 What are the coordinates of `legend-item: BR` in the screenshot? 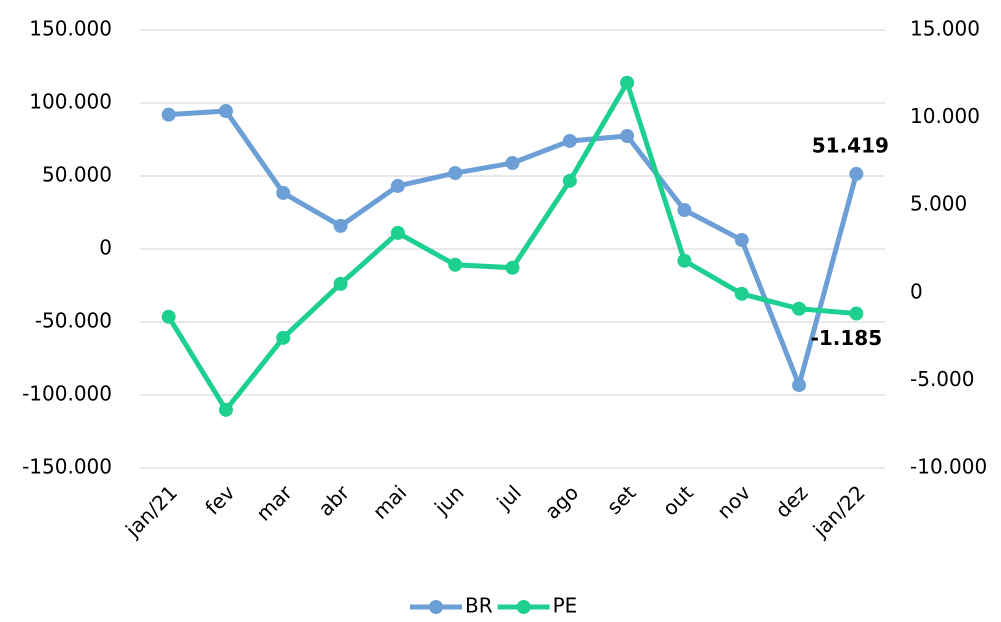 It's located at (451, 606).